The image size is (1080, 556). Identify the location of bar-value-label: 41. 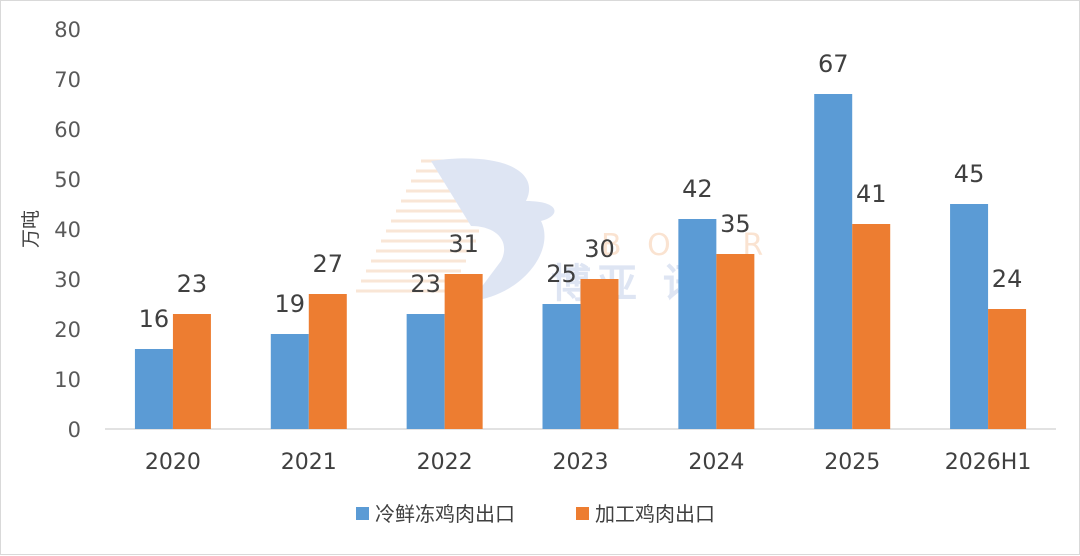
(871, 194).